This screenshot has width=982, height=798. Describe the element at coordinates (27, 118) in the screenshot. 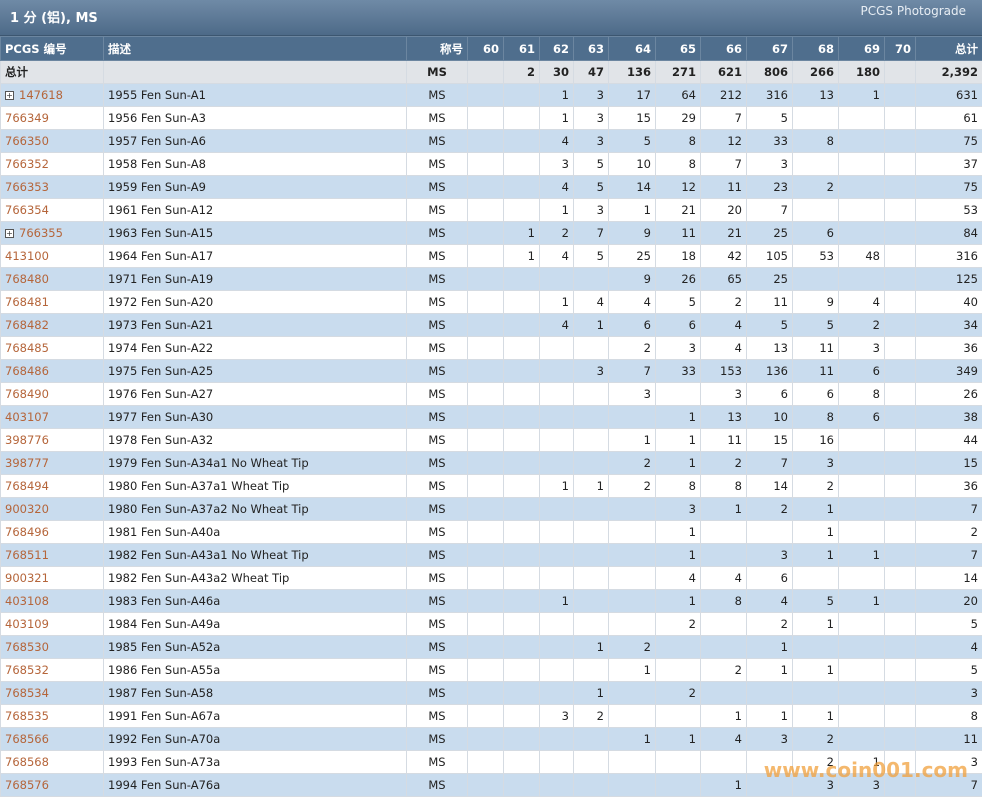

I see `pcgs-link: 766349` at that location.